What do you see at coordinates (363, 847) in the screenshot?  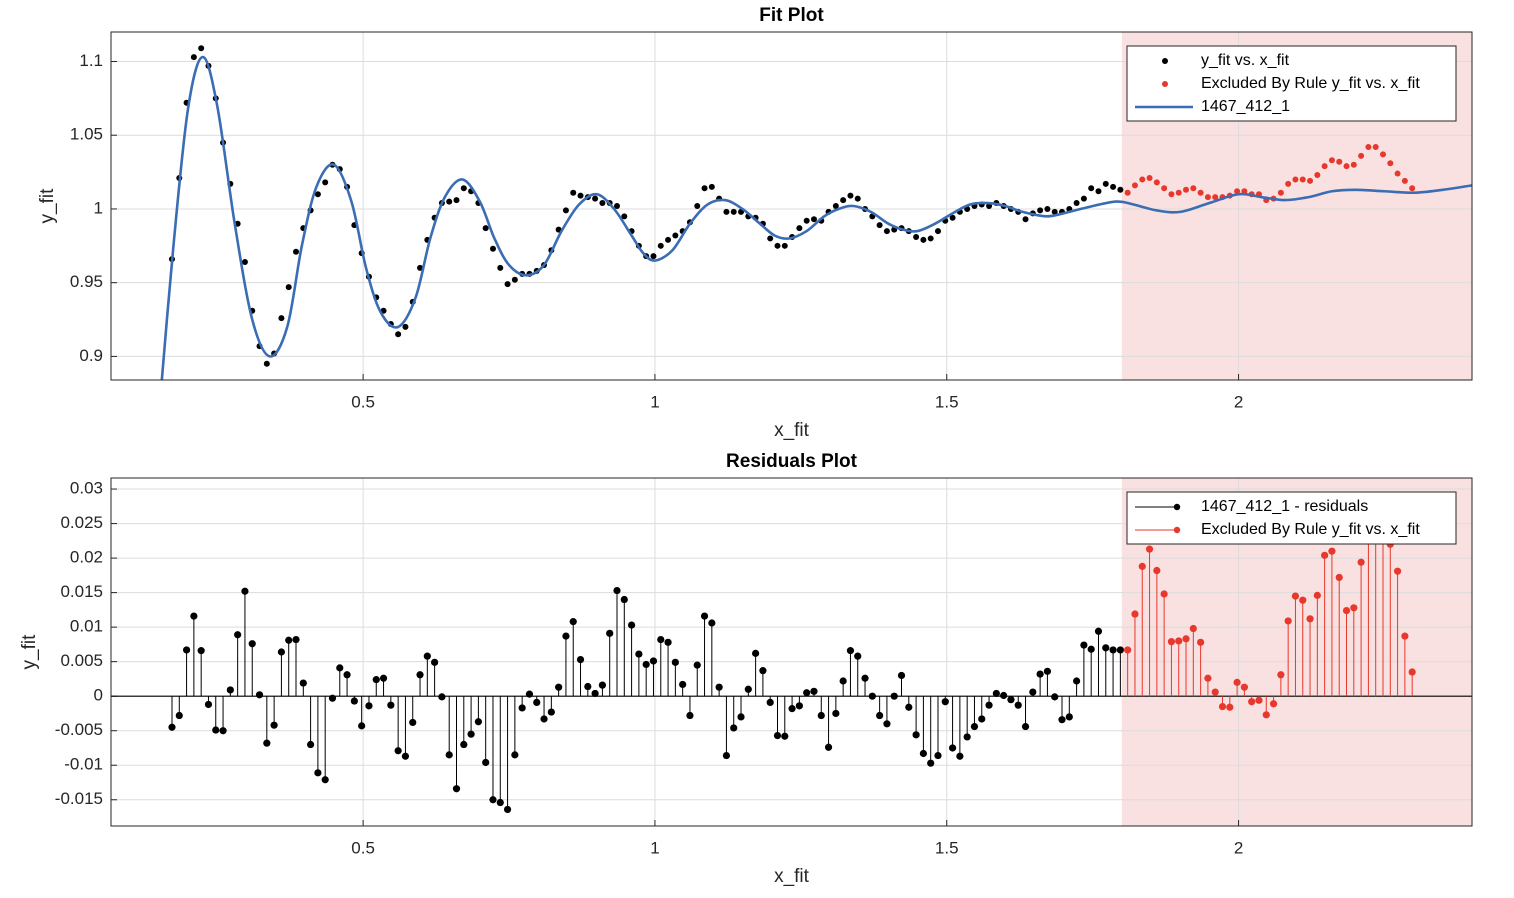 I see `x-tick-label: 0.5` at bounding box center [363, 847].